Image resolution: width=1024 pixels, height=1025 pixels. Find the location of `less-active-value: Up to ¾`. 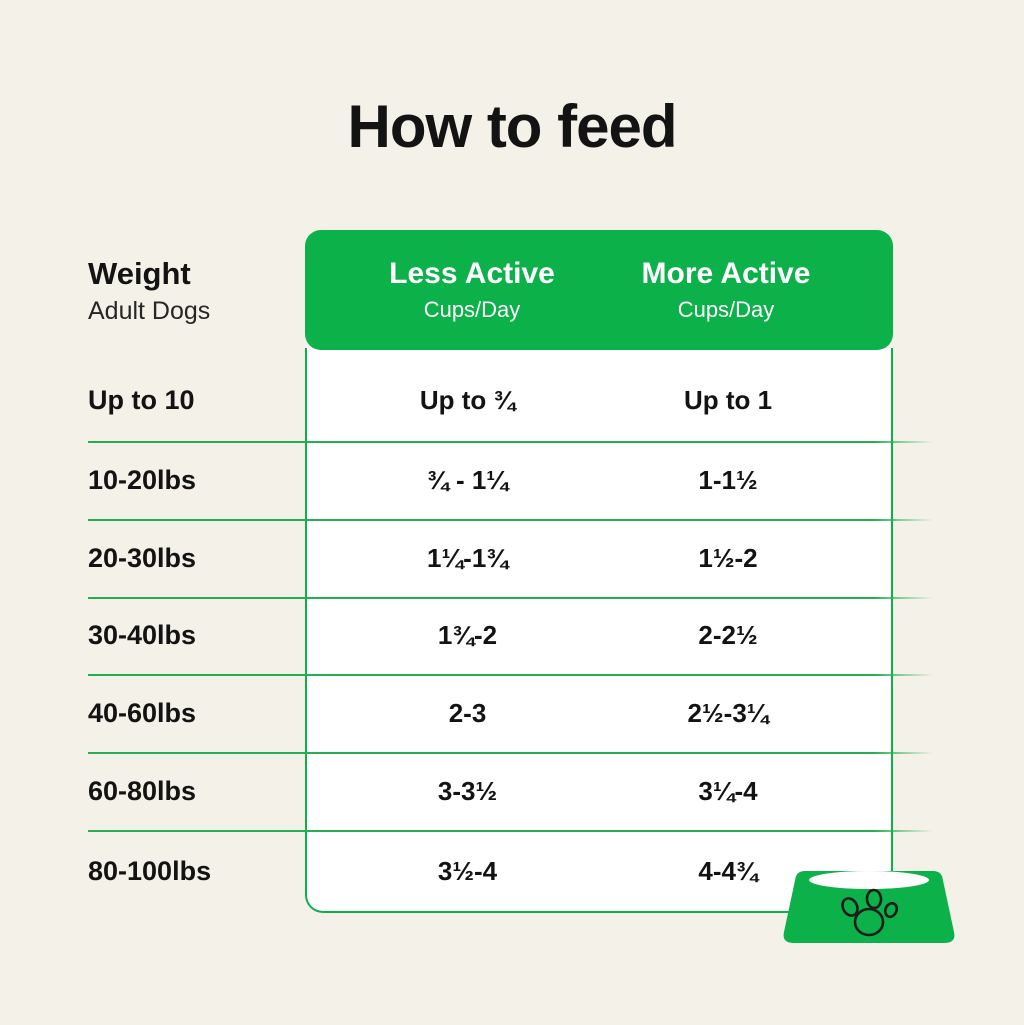

less-active-value: Up to ¾ is located at coordinates (467, 400).